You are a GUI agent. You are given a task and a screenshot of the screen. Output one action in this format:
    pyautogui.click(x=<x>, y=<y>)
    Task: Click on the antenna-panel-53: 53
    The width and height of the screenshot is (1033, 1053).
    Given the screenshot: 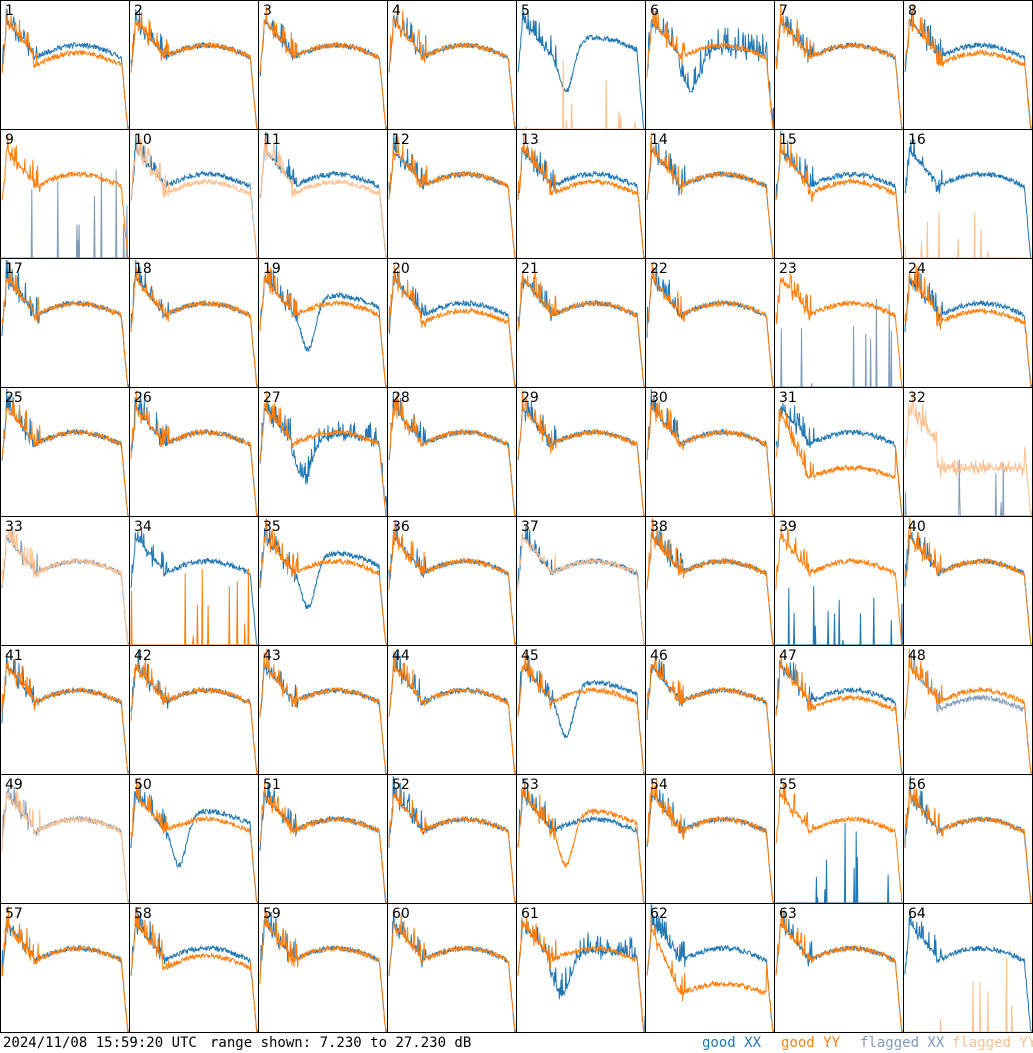 What is the action you would take?
    pyautogui.click(x=581, y=839)
    